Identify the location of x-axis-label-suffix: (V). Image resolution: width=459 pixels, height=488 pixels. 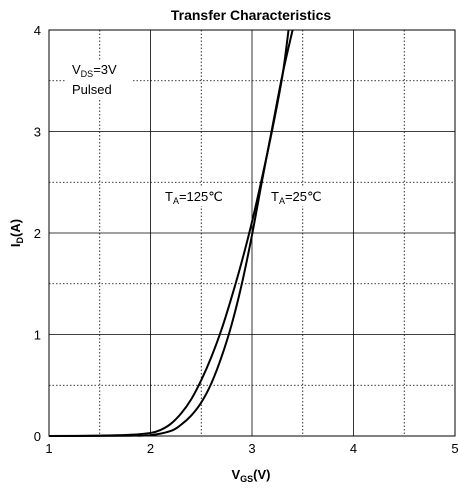
(261, 474).